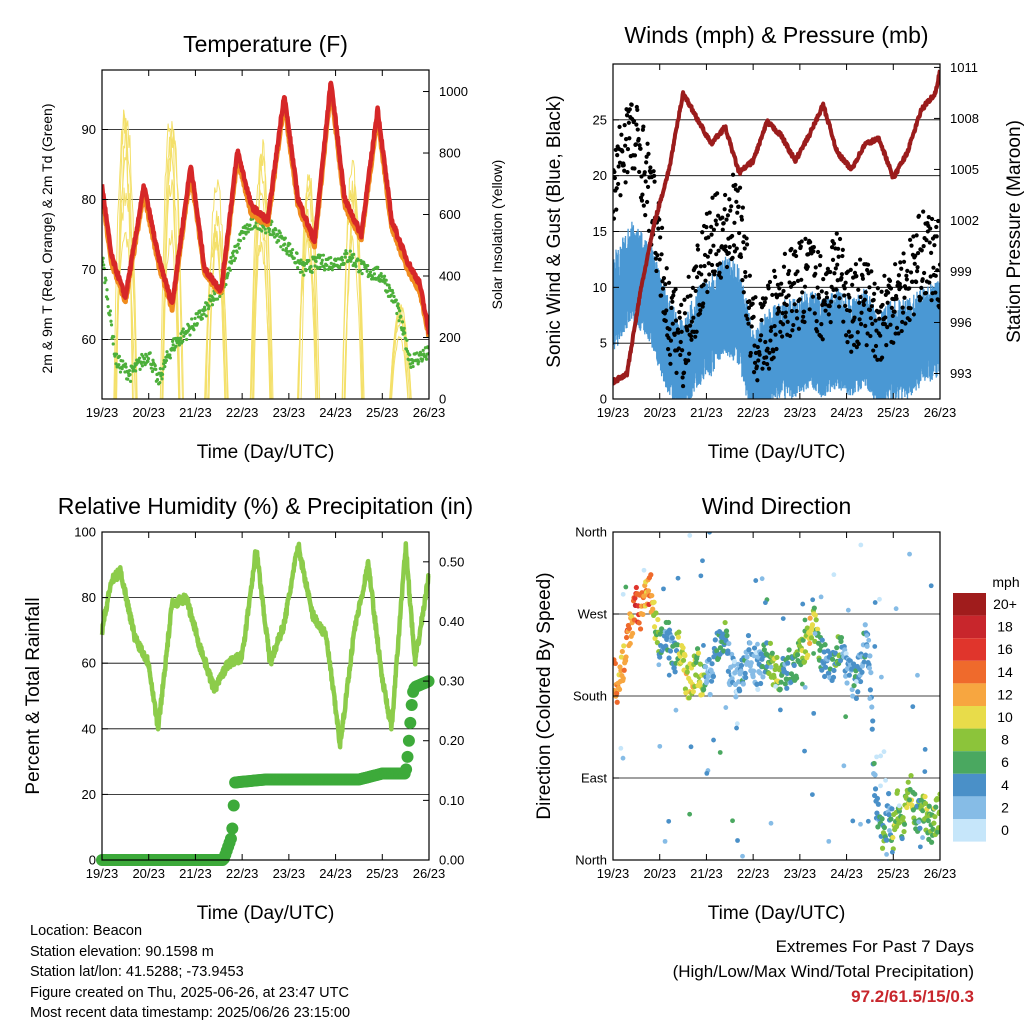 The width and height of the screenshot is (1024, 1024). Describe the element at coordinates (123, 254) in the screenshot. I see `solar-spike` at that location.